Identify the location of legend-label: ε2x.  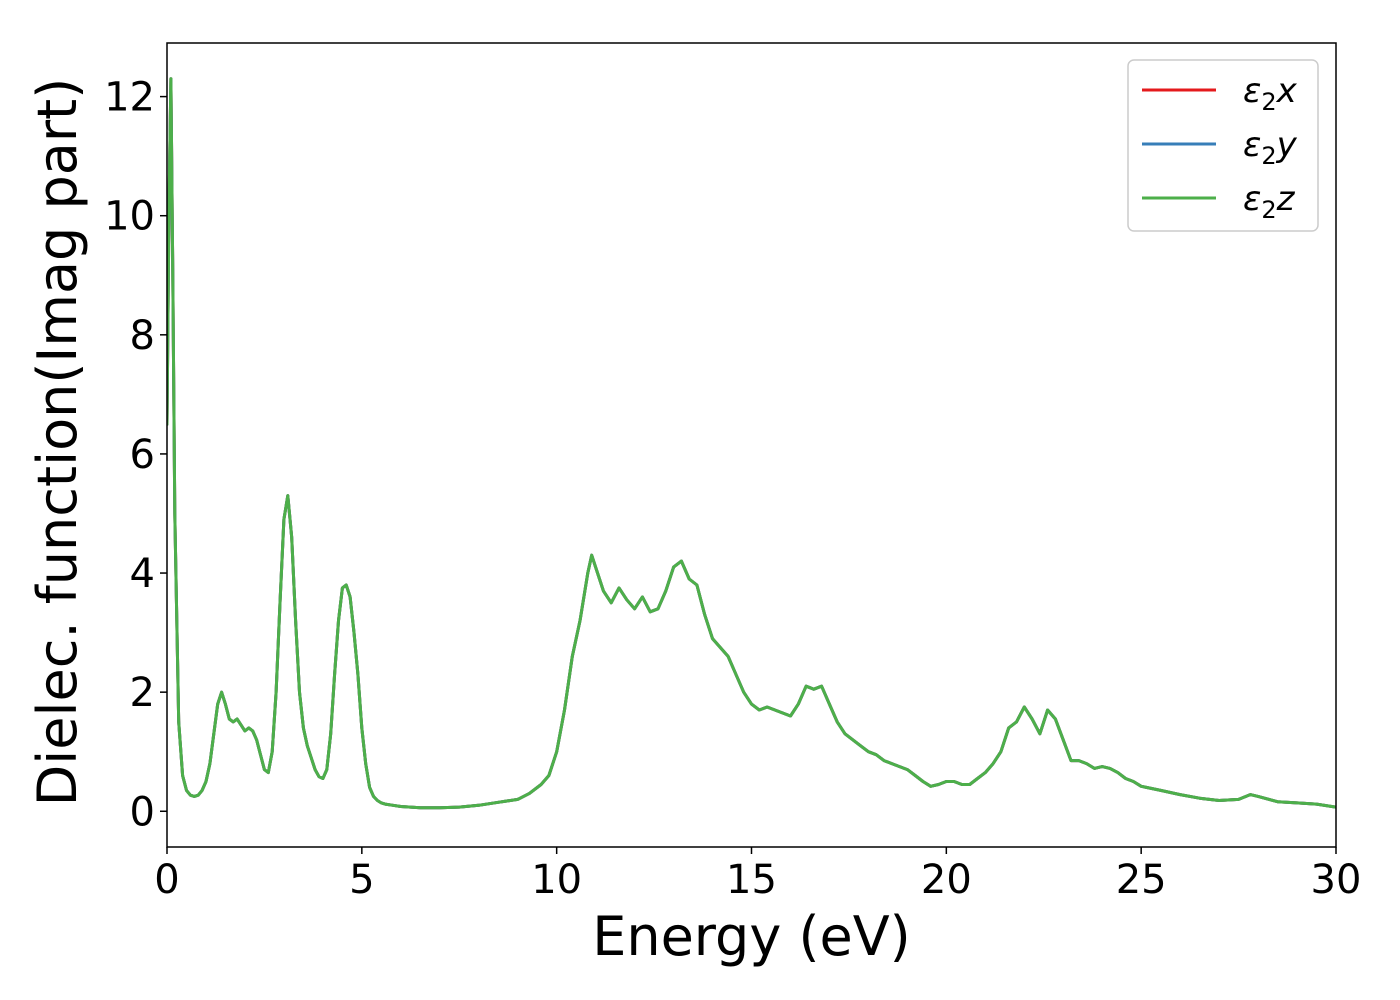
(1270, 93).